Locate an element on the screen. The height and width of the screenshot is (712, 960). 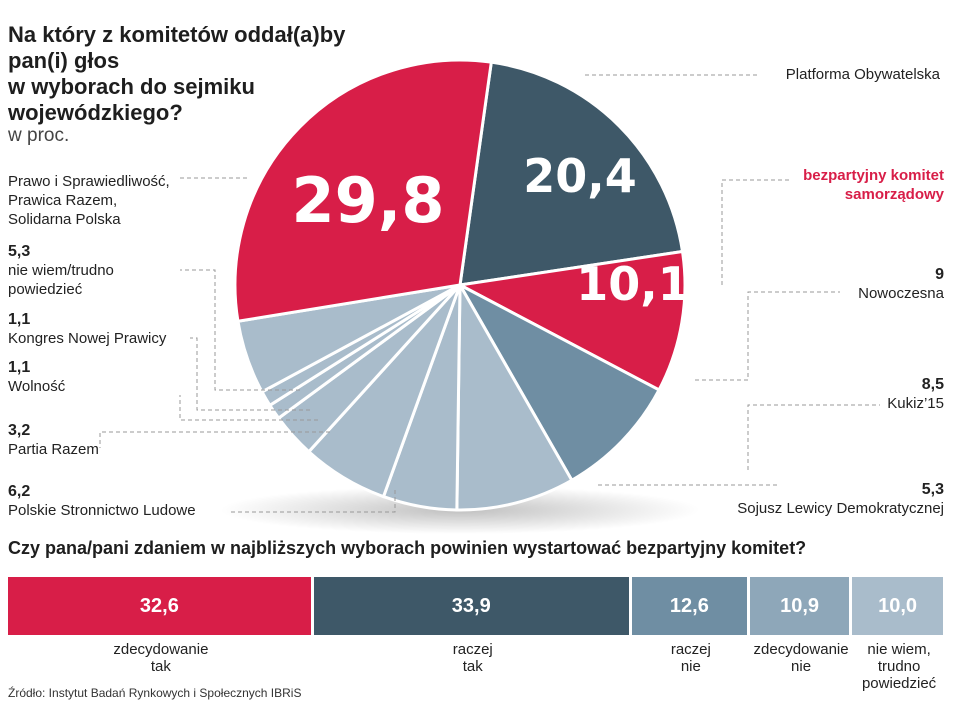
bar-caption-line: powiedzieć is located at coordinates (899, 683).